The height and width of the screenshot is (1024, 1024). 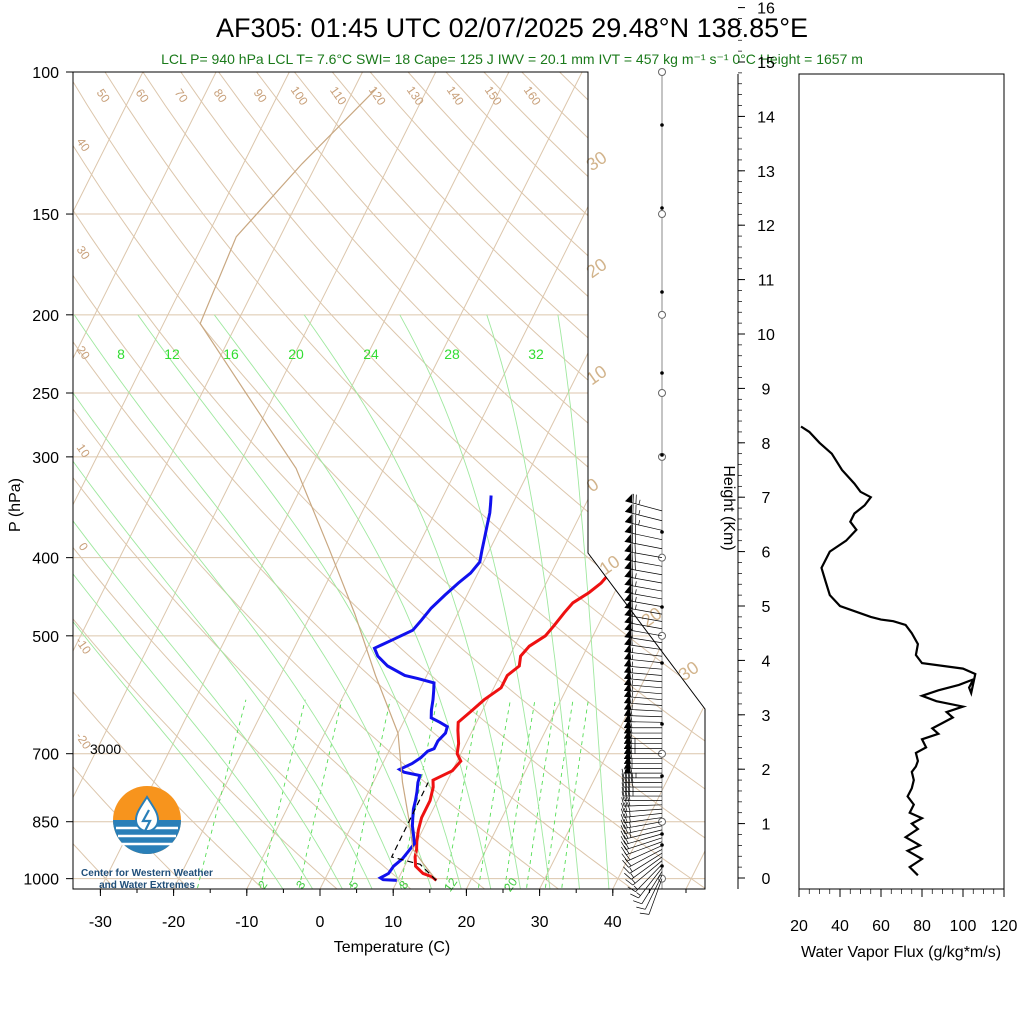 What do you see at coordinates (172, 354) in the screenshot?
I see `mixing-ratio-label: 12` at bounding box center [172, 354].